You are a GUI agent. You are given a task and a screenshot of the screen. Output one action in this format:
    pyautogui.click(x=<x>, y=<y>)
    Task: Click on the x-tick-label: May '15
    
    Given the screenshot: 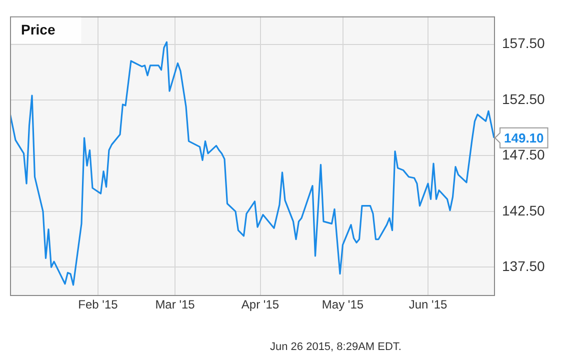 What is the action you would take?
    pyautogui.click(x=343, y=305)
    